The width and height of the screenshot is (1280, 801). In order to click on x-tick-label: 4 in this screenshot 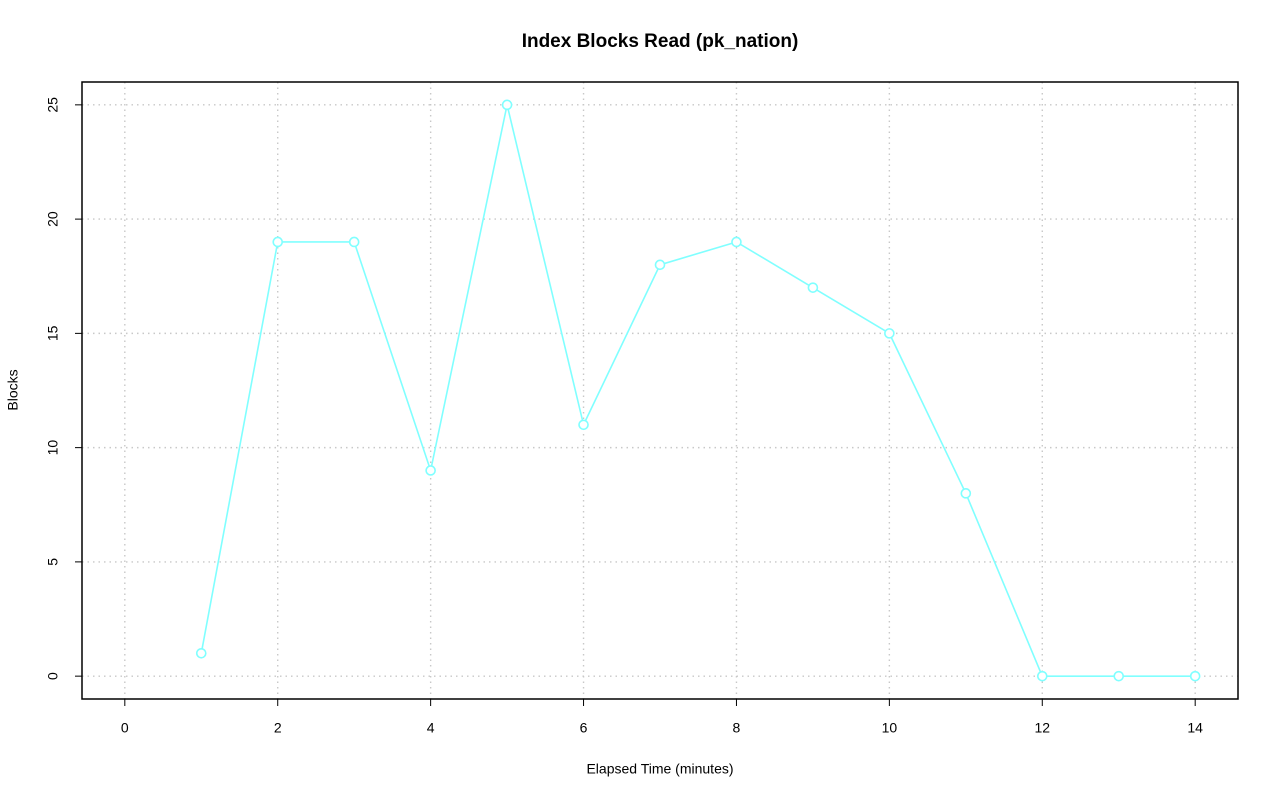, I will do `click(431, 728)`.